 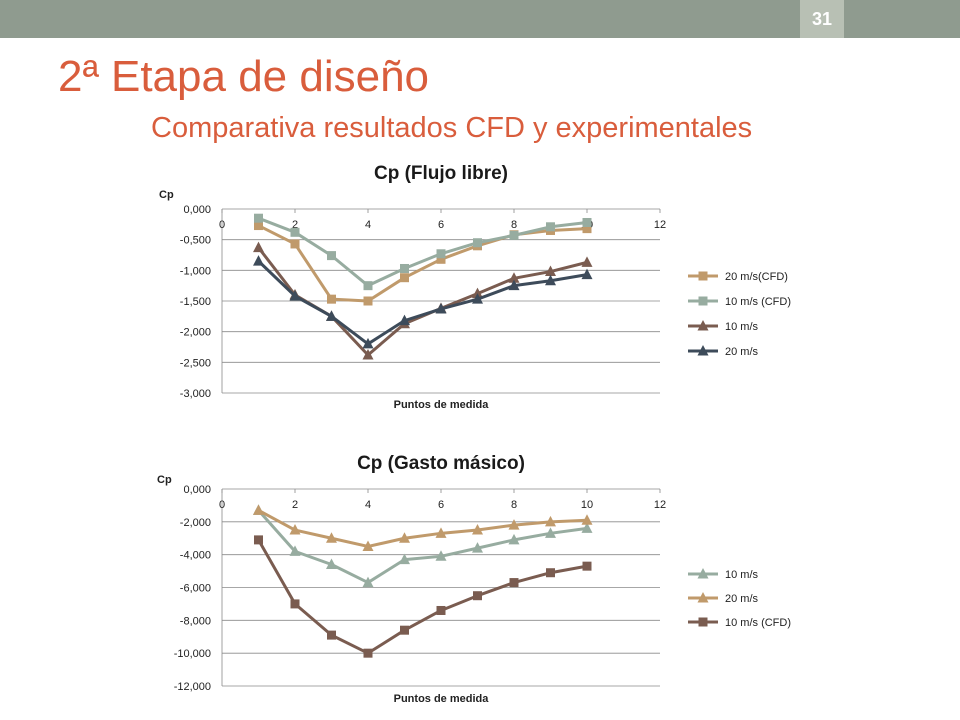 What do you see at coordinates (195, 271) in the screenshot?
I see `y-tick-label: -1,000` at bounding box center [195, 271].